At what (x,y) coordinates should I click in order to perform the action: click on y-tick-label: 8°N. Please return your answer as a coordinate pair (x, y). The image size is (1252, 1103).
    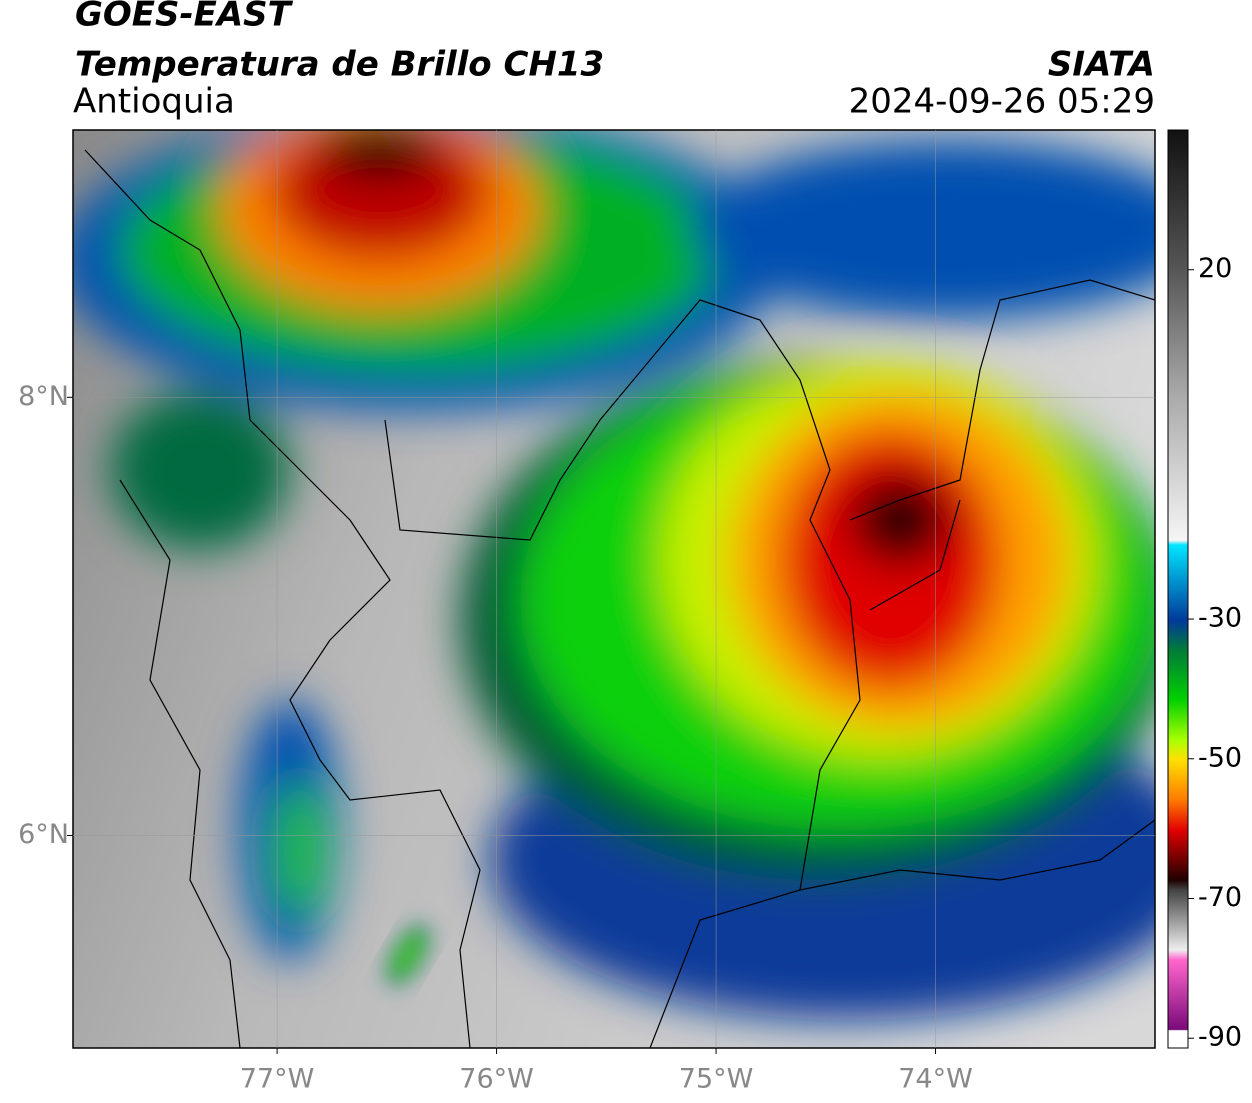
    Looking at the image, I should click on (43, 396).